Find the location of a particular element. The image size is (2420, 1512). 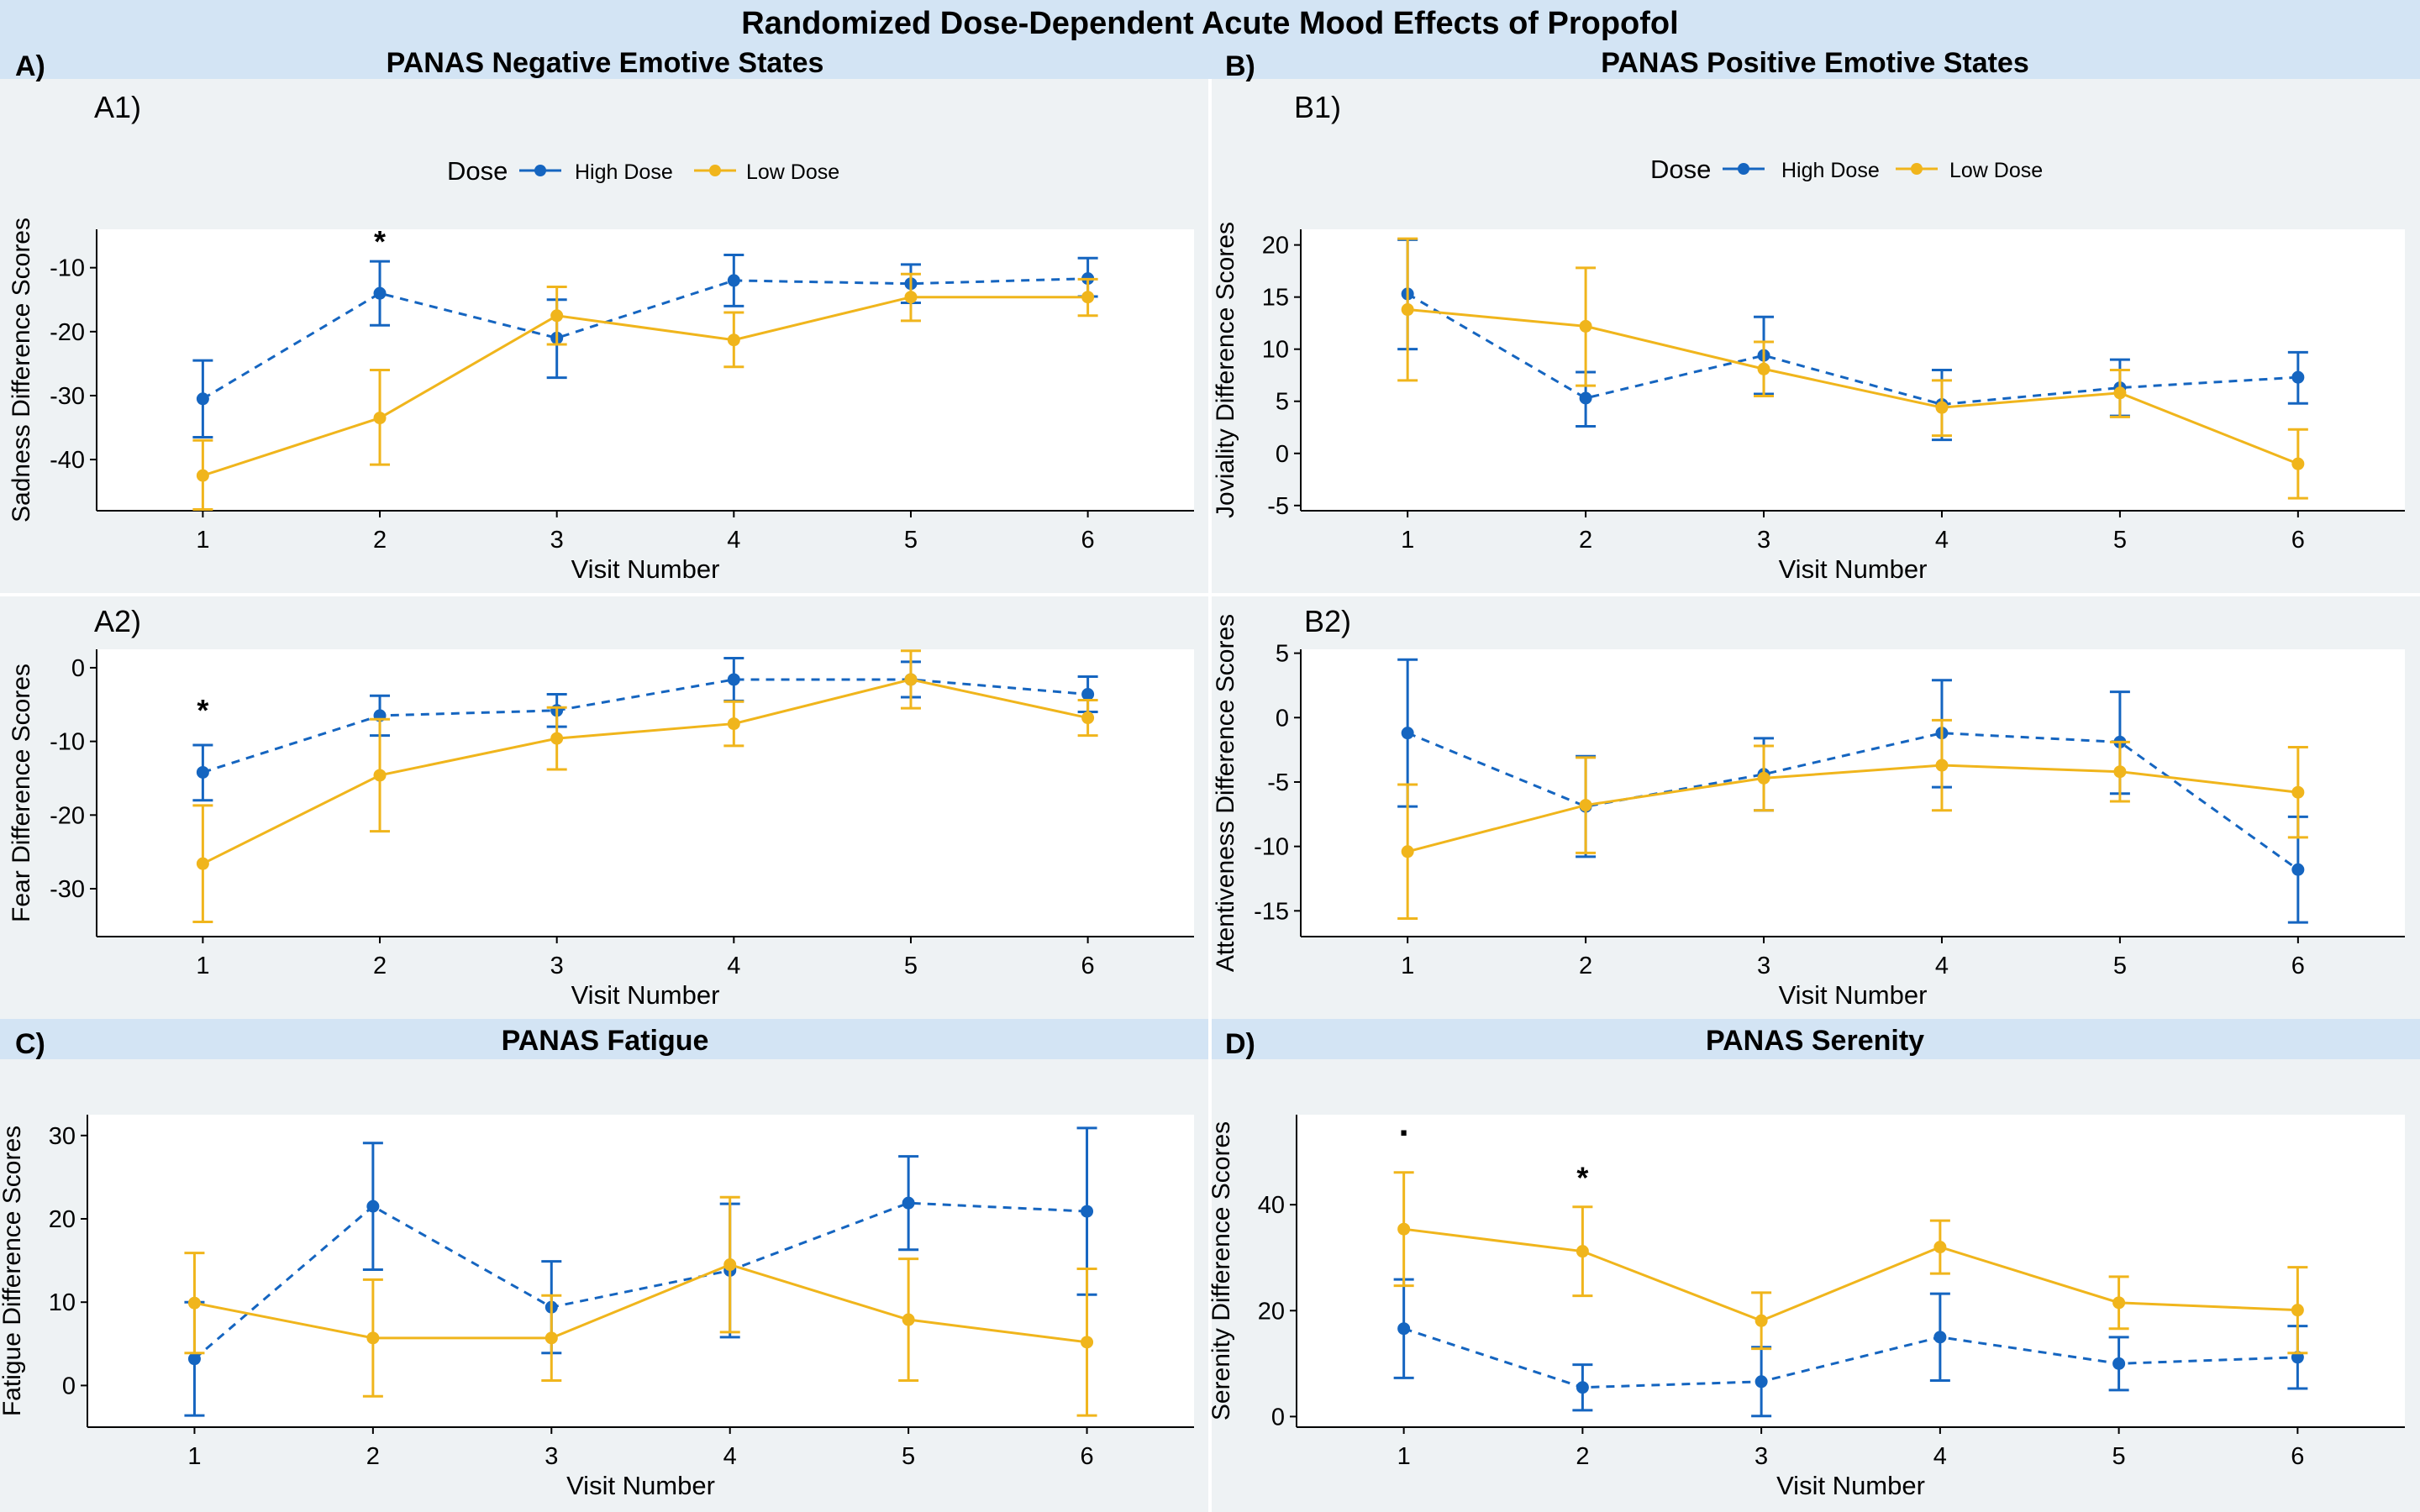

y-tick-label: 5 is located at coordinates (1283, 402).